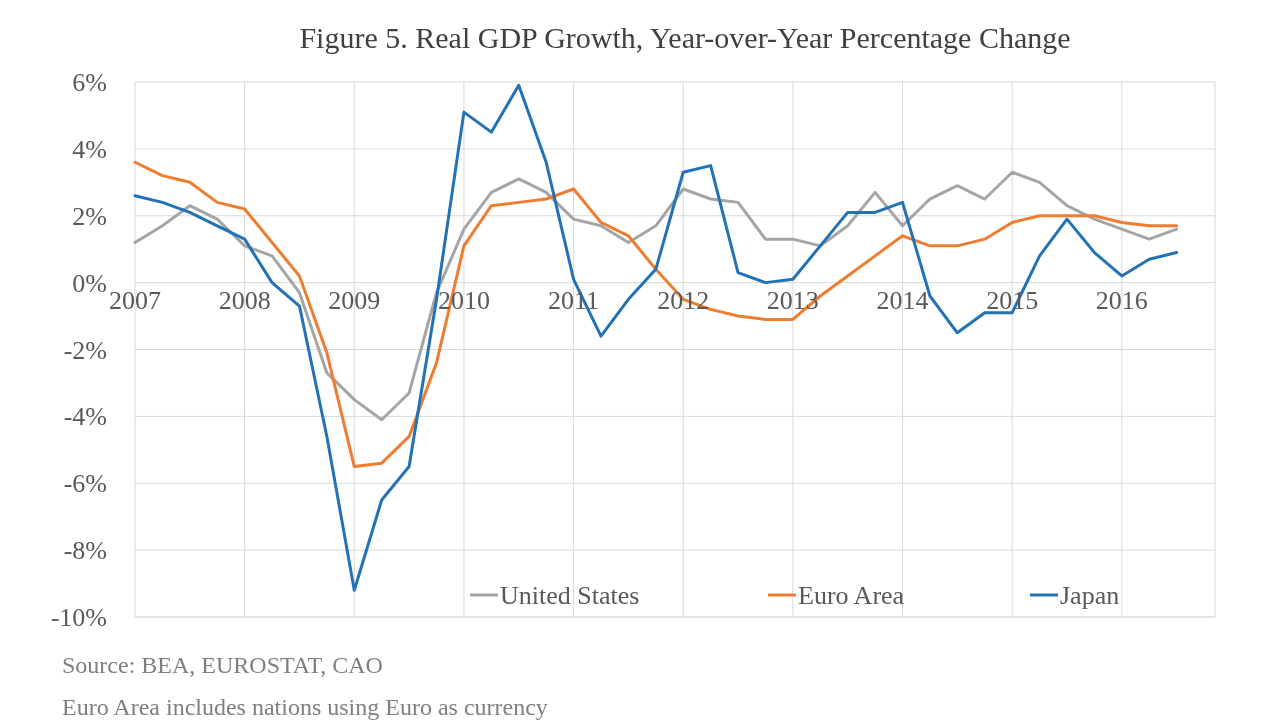 This screenshot has width=1284, height=721. What do you see at coordinates (851, 596) in the screenshot?
I see `legend-label: Euro Area` at bounding box center [851, 596].